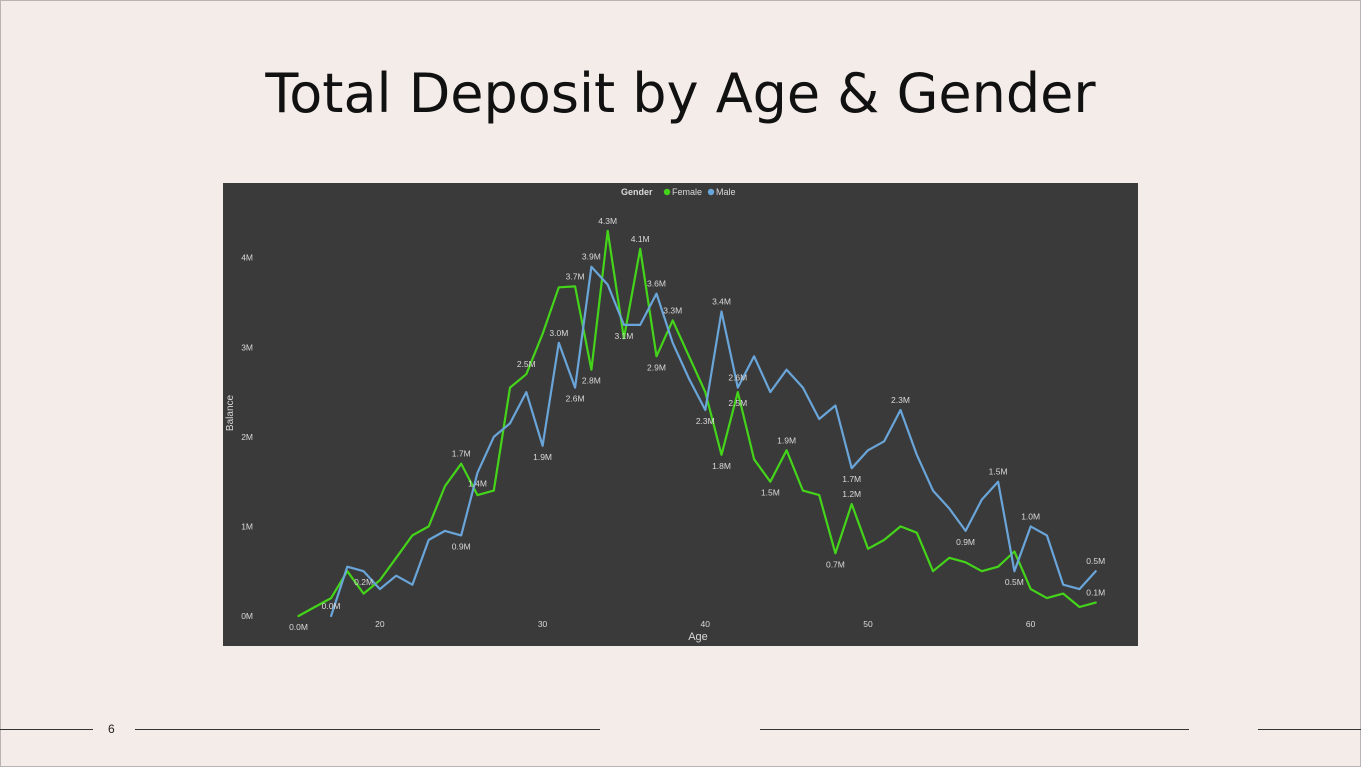  Describe the element at coordinates (111, 729) in the screenshot. I see `page-number: 6` at that location.